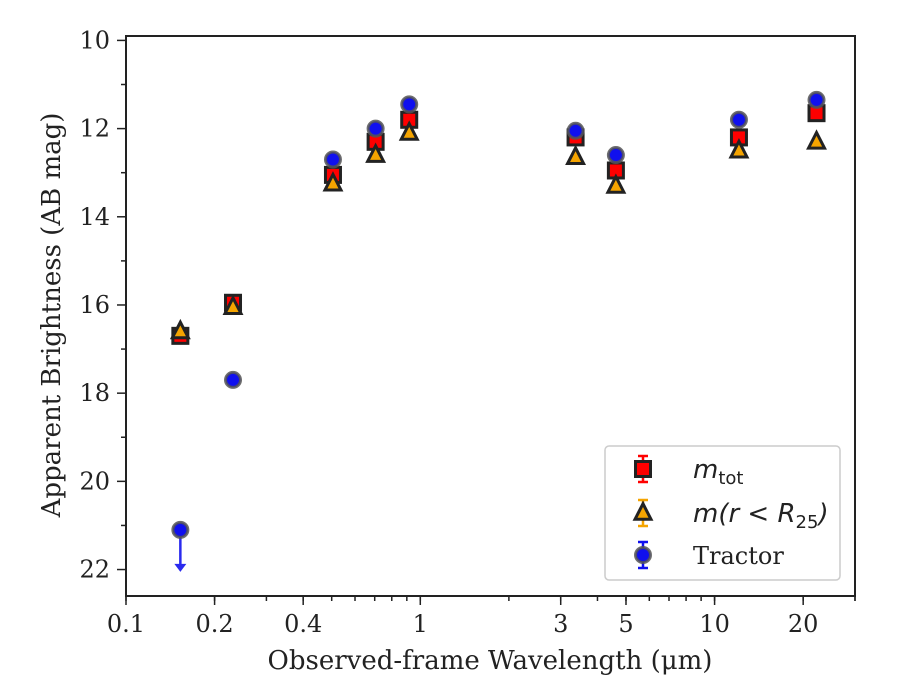  I want to click on x-tick-label: 20, so click(803, 624).